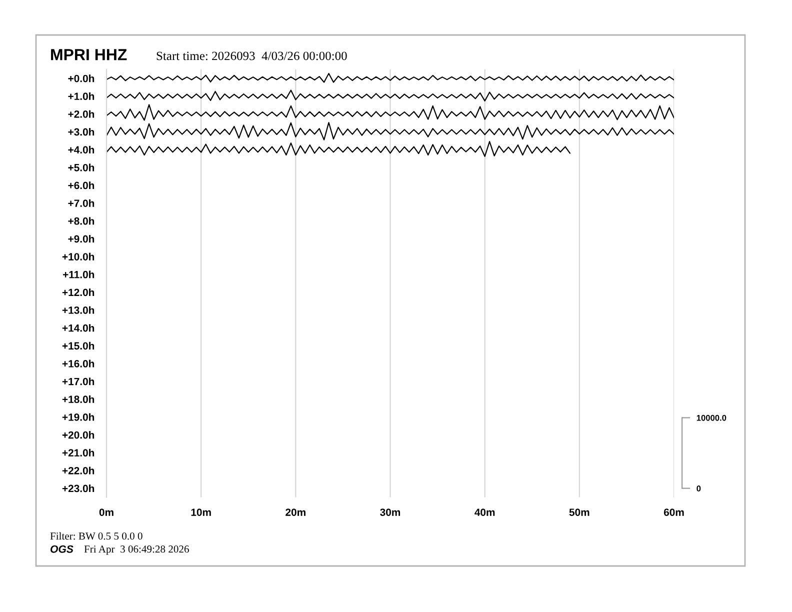 This screenshot has width=792, height=612. I want to click on y-tick-label: +17.0h, so click(78, 382).